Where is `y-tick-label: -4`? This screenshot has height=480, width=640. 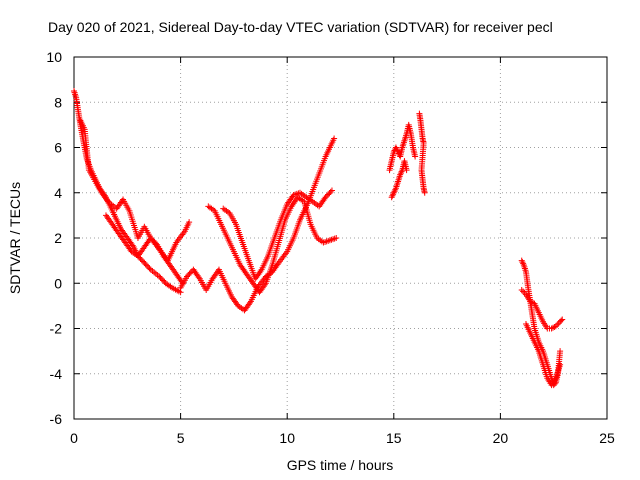 y-tick-label: -4 is located at coordinates (56, 374).